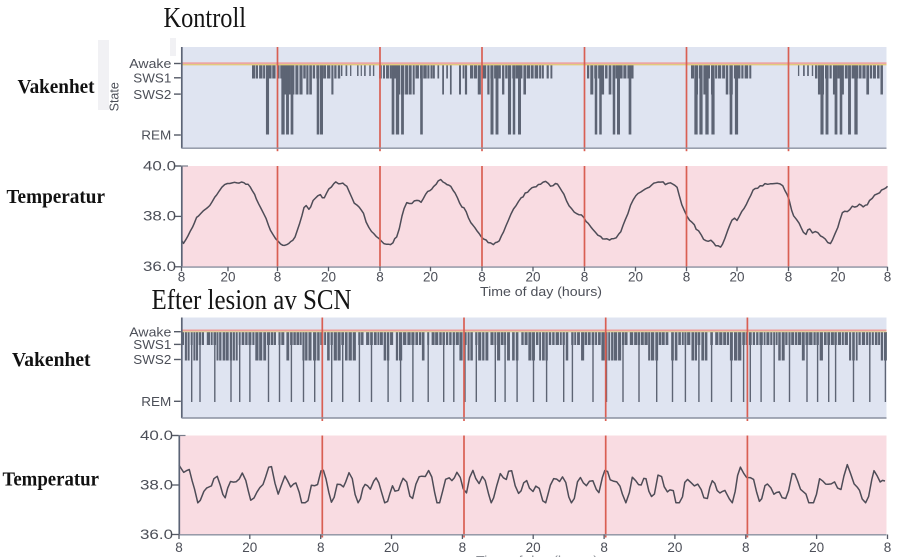 This screenshot has width=897, height=557. What do you see at coordinates (115, 96) in the screenshot?
I see `svg-text: State` at bounding box center [115, 96].